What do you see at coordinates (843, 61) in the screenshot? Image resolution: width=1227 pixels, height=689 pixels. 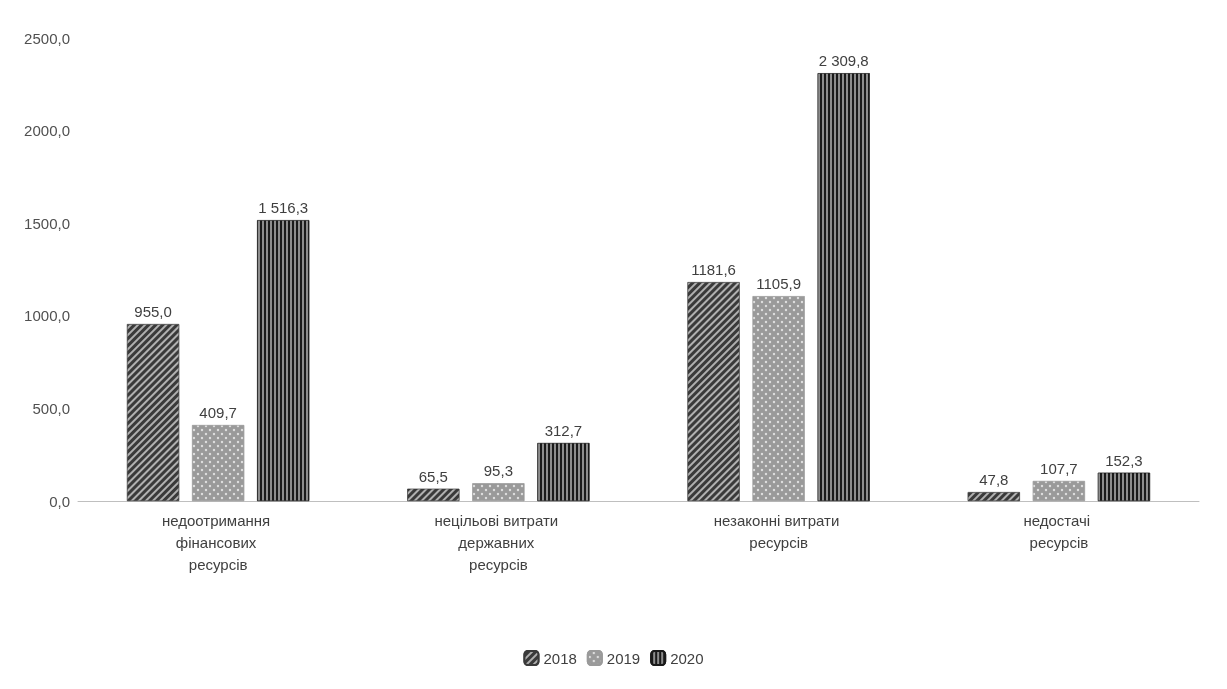 I see `data-label: 2 309,8` at bounding box center [843, 61].